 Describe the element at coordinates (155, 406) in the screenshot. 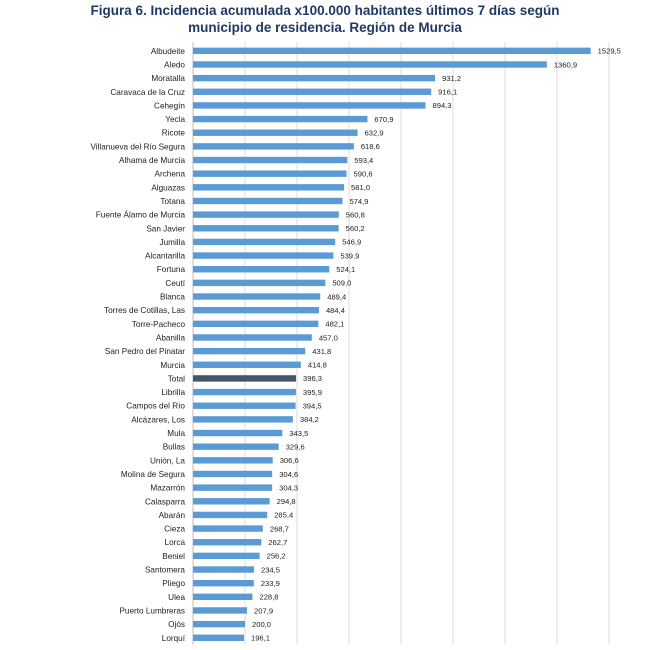

I see `category-label: Campos del Río` at that location.